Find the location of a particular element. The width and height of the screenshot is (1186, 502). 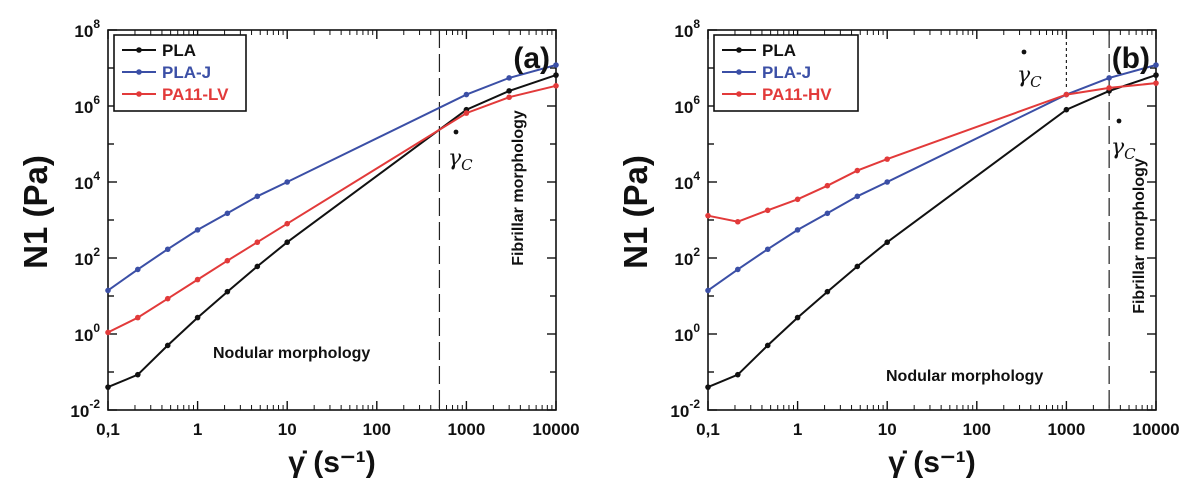

series-line-pa11-hv is located at coordinates (932, 152).